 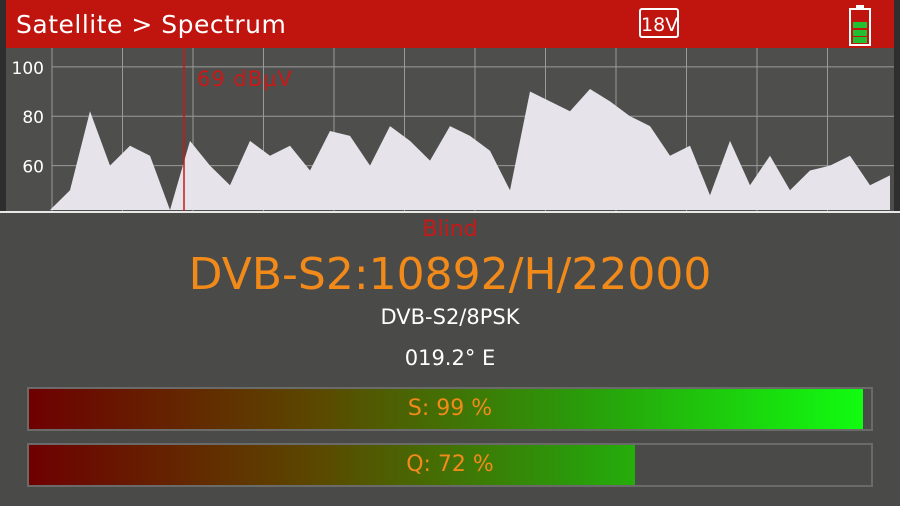 I want to click on level-label: S: 99 %, so click(x=450, y=408).